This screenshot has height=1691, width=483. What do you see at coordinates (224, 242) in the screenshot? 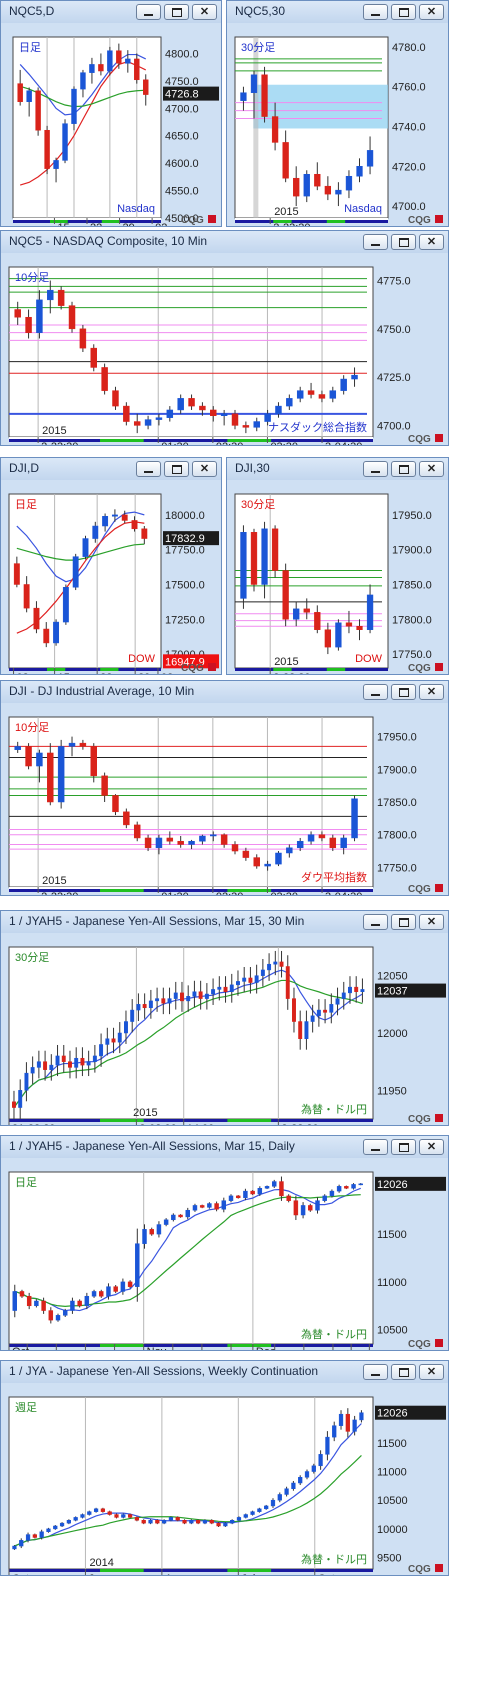
I see `title-bar: NQC5 - NASDAQ Composite, 10 Min ✕` at bounding box center [224, 242].